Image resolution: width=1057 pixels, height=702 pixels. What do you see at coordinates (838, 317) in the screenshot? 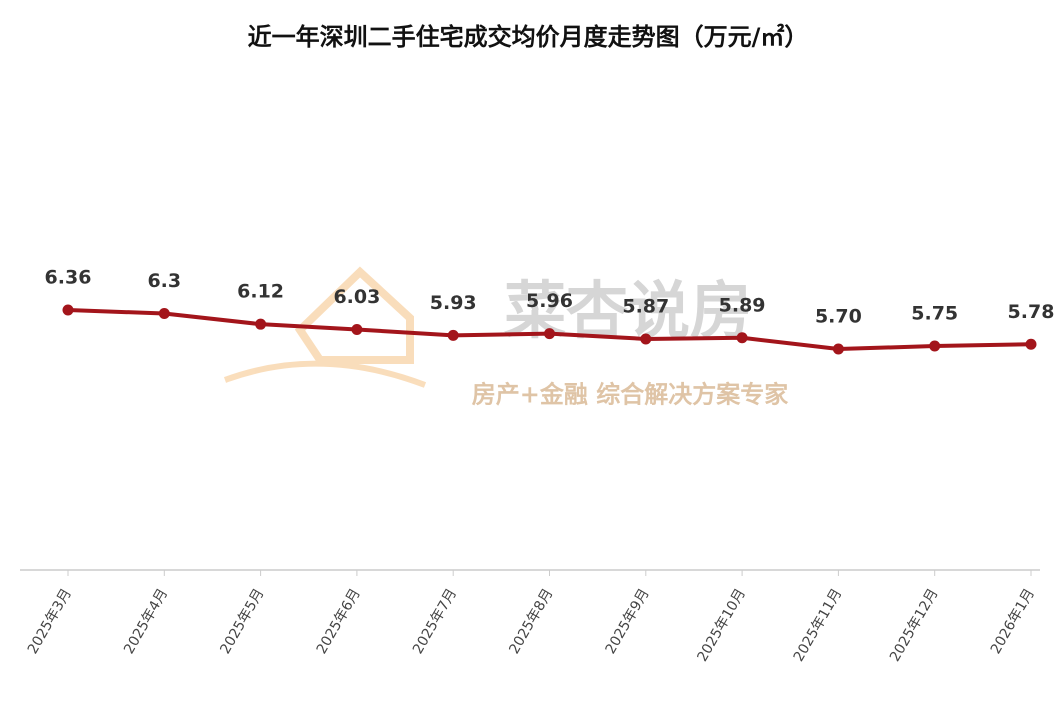
I see `data-label: 5.70` at bounding box center [838, 317].